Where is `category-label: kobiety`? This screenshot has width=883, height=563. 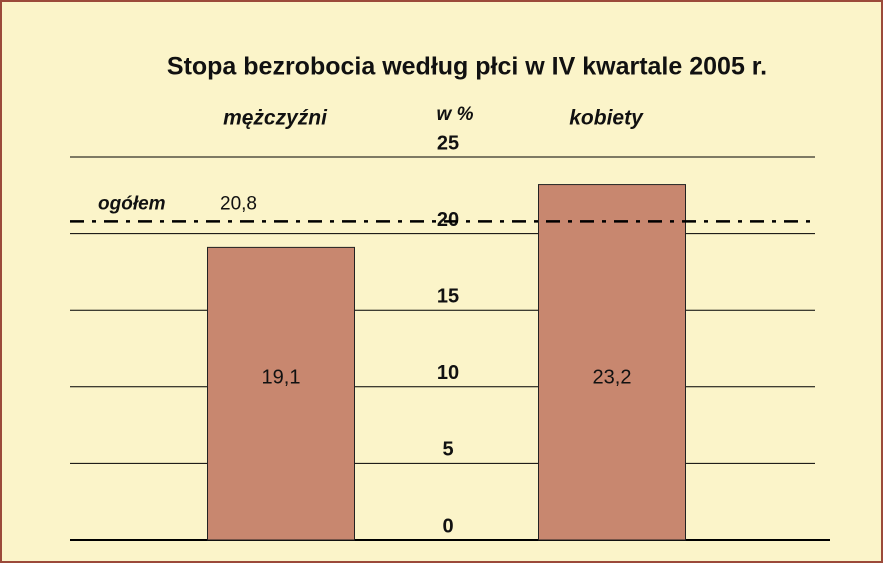 category-label: kobiety is located at coordinates (606, 118).